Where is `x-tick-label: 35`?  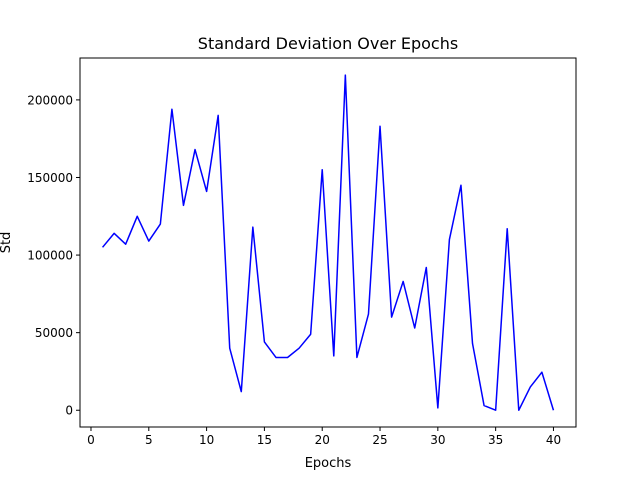
x-tick-label: 35 is located at coordinates (495, 440).